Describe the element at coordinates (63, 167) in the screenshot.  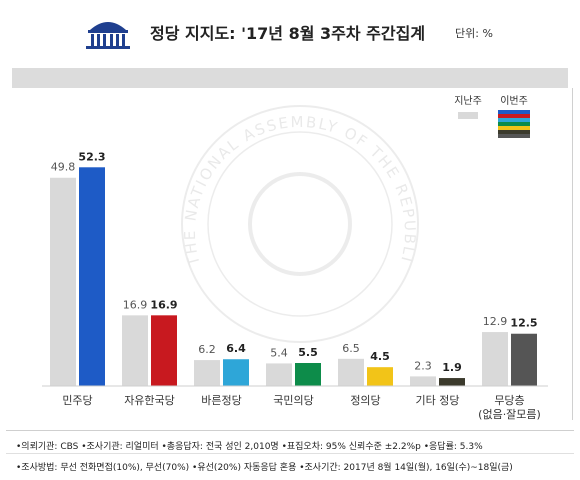
I see `value-label-previous: 49.8` at that location.